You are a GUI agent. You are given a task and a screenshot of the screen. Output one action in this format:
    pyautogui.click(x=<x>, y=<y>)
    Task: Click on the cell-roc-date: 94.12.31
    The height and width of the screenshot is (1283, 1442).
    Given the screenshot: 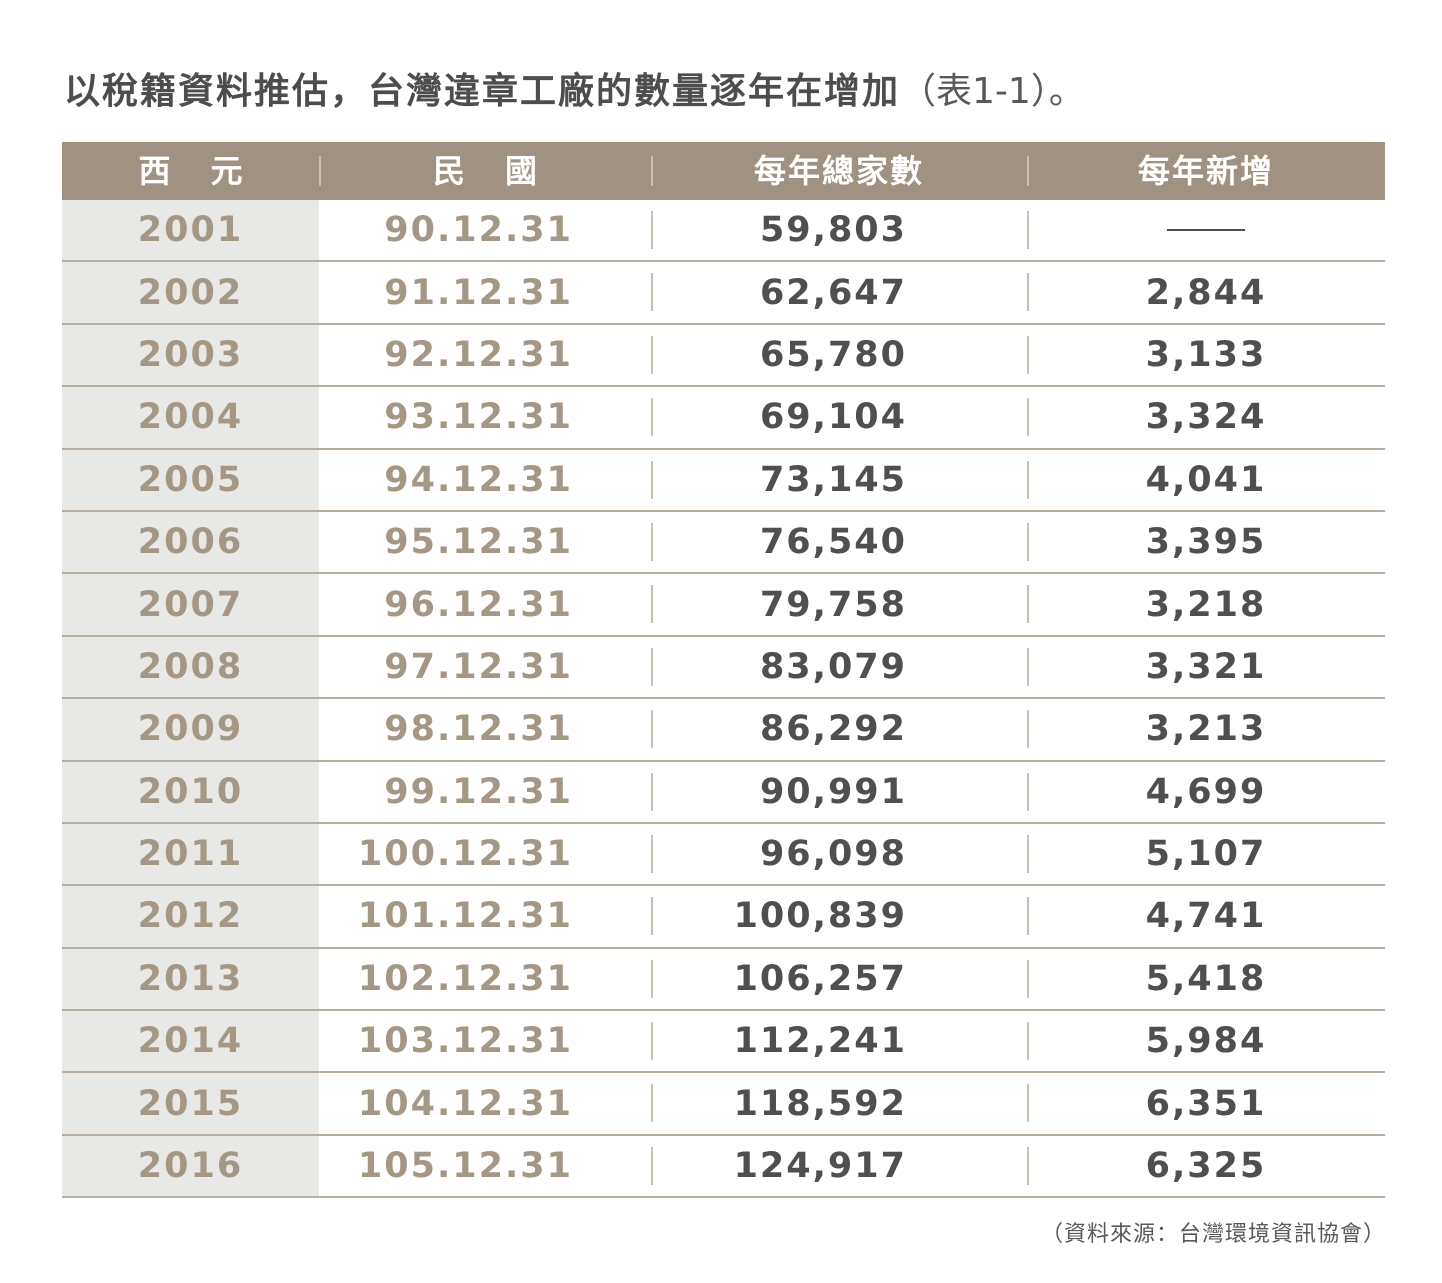 What is the action you would take?
    pyautogui.click(x=485, y=480)
    